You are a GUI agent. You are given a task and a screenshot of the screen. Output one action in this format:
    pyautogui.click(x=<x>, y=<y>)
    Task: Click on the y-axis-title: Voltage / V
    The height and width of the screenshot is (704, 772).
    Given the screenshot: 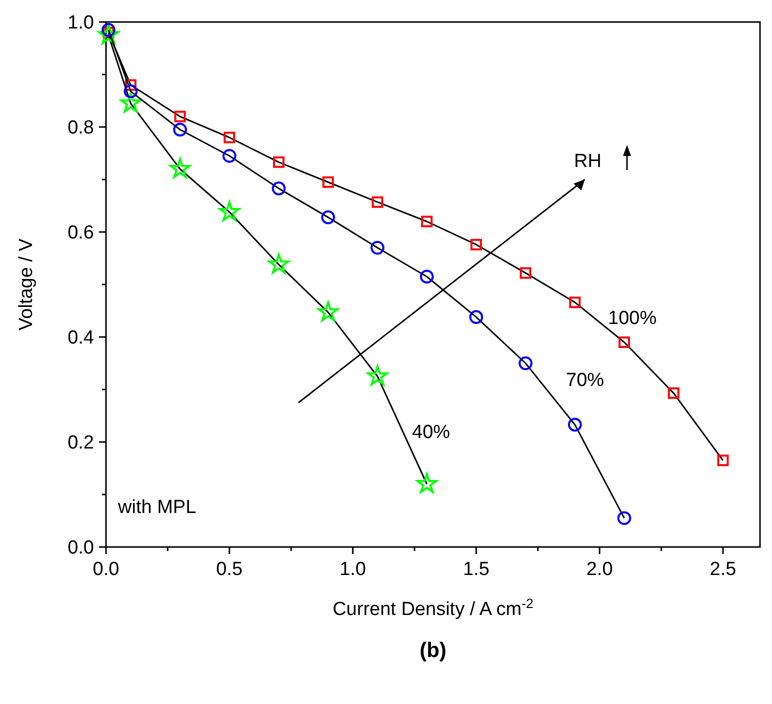 What is the action you would take?
    pyautogui.click(x=26, y=284)
    